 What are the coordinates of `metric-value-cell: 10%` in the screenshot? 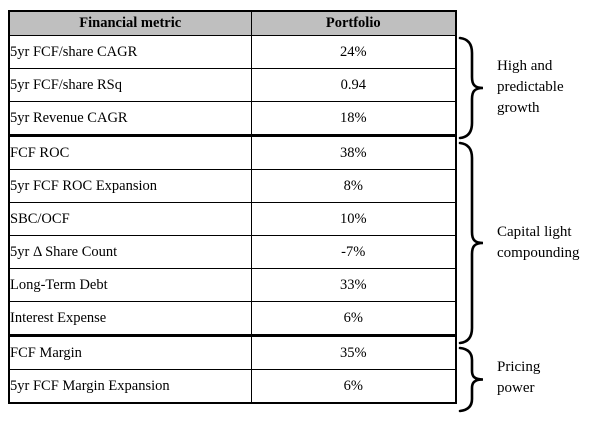 It's located at (353, 219).